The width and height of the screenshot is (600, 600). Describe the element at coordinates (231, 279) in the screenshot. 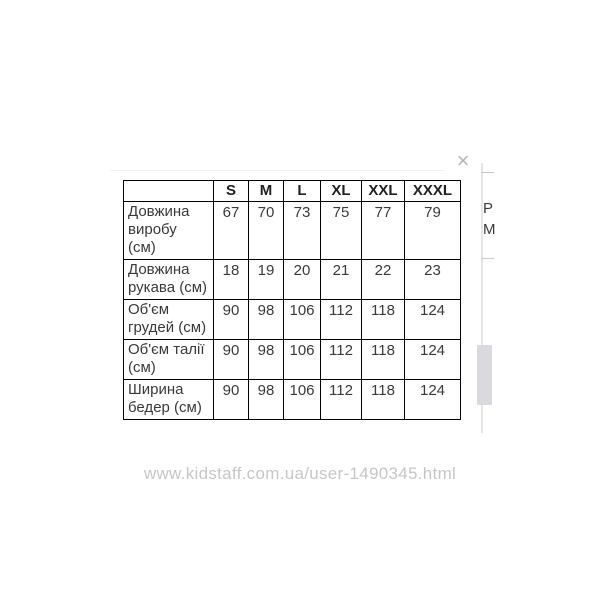

I see `size-value-cell: 18` at that location.